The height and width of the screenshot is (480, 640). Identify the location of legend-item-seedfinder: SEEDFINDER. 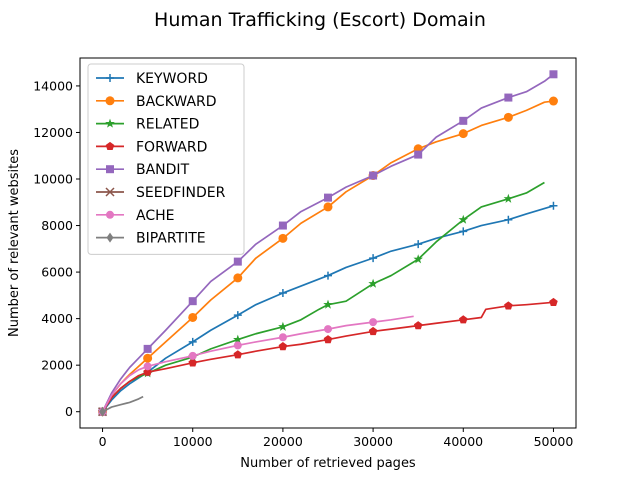
(161, 193).